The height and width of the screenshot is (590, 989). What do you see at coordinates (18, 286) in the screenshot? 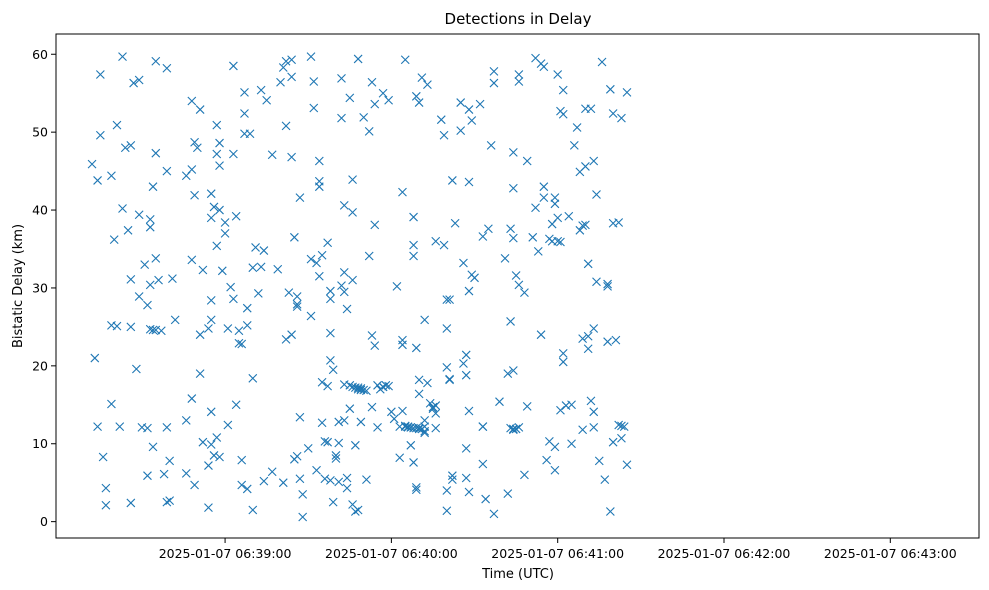
I see `y-axis-label: Bistatic Delay (km)` at bounding box center [18, 286].